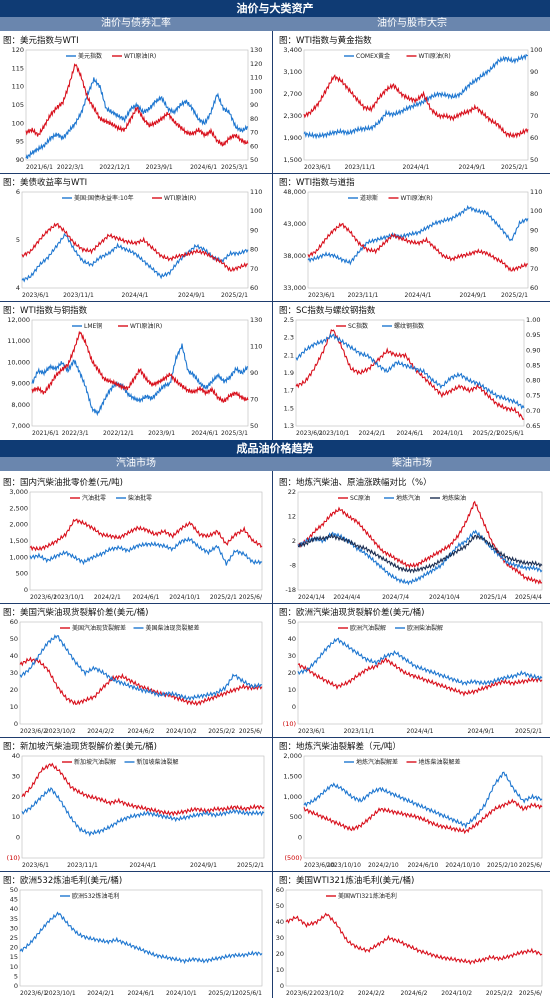 The image size is (550, 998). I want to click on y-tick-label-left: 3,100, so click(292, 72).